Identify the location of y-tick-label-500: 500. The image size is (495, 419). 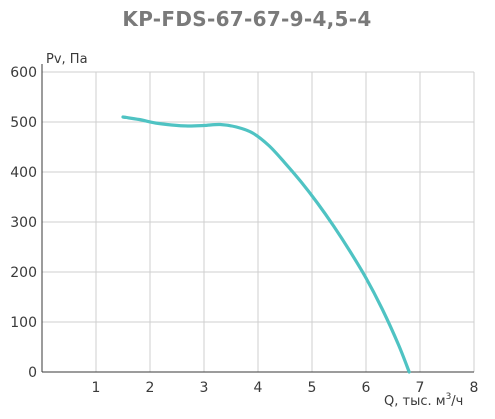
(23, 123).